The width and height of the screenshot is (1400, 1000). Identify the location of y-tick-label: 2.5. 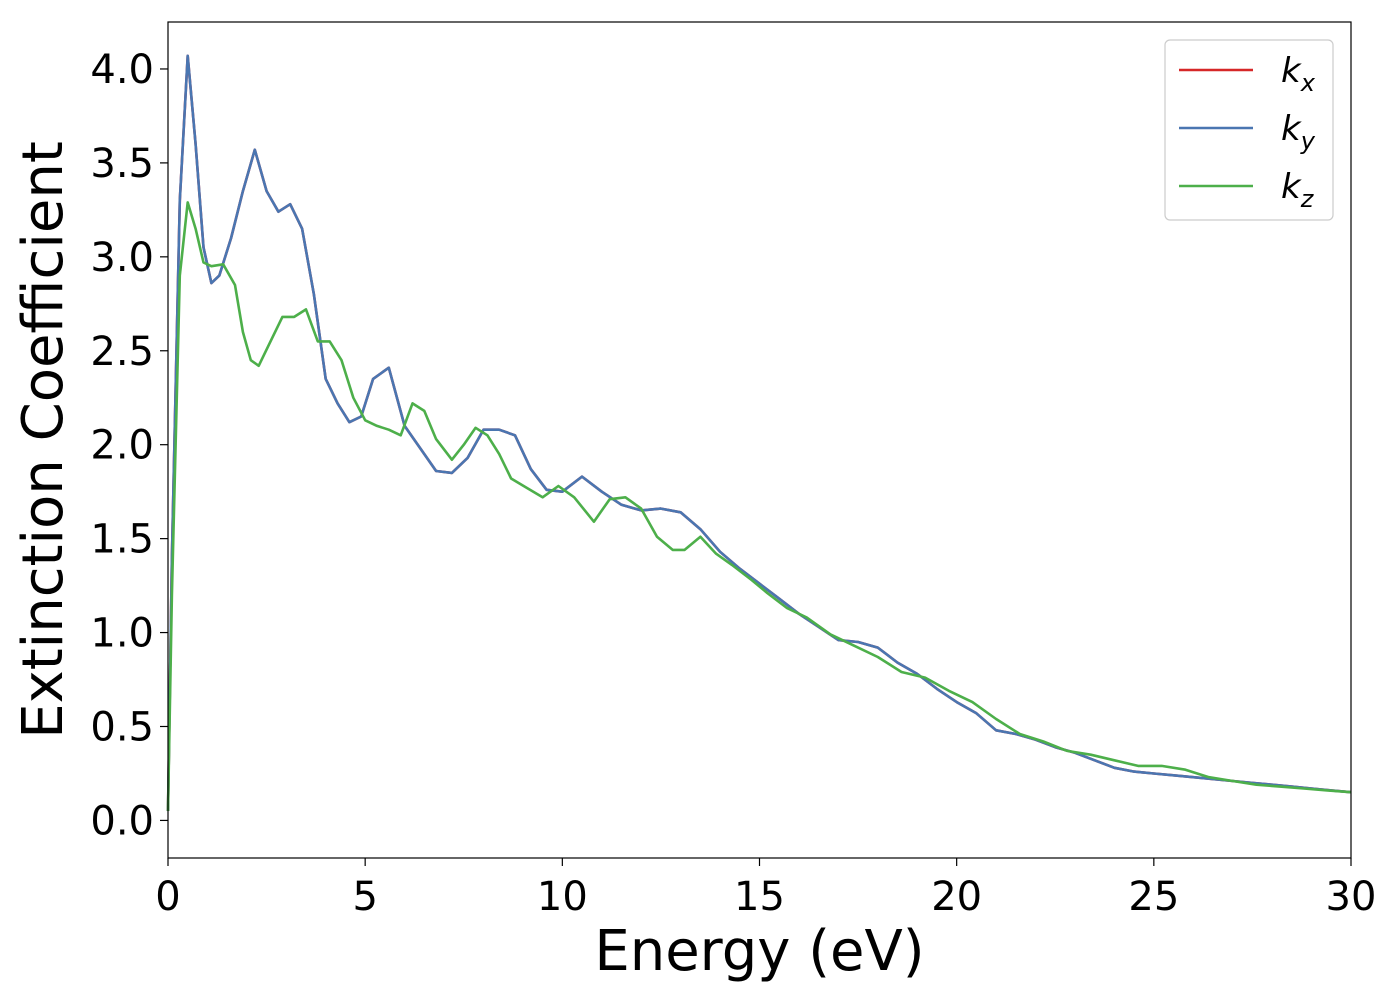
(122, 352).